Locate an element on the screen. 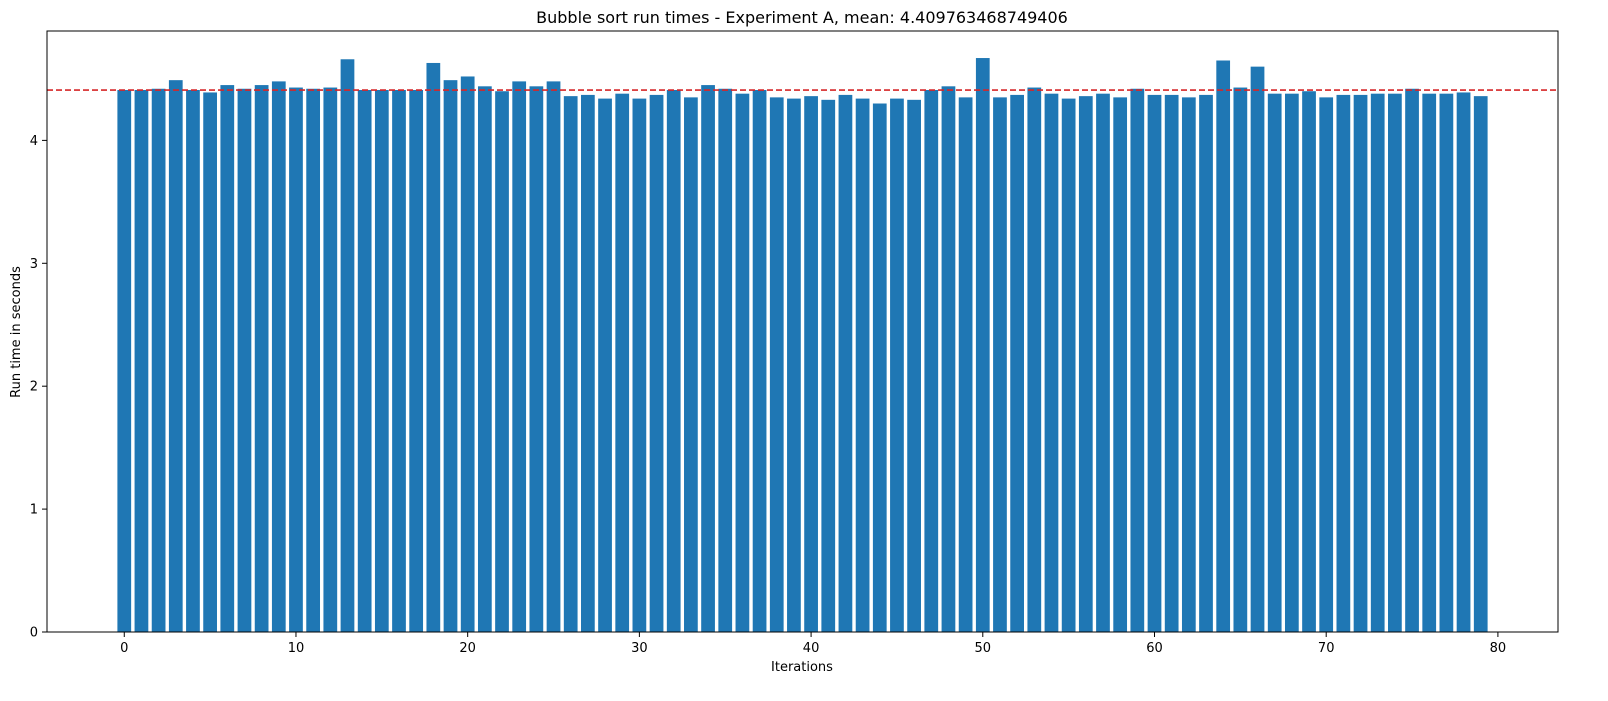 This screenshot has width=1608, height=701. x-tick-label: 40 is located at coordinates (811, 648).